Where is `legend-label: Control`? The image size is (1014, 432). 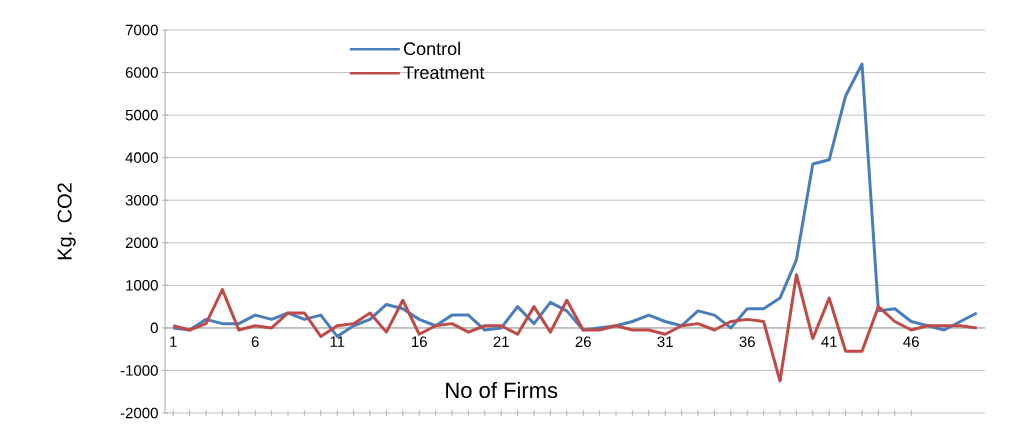
legend-label: Control is located at coordinates (432, 48).